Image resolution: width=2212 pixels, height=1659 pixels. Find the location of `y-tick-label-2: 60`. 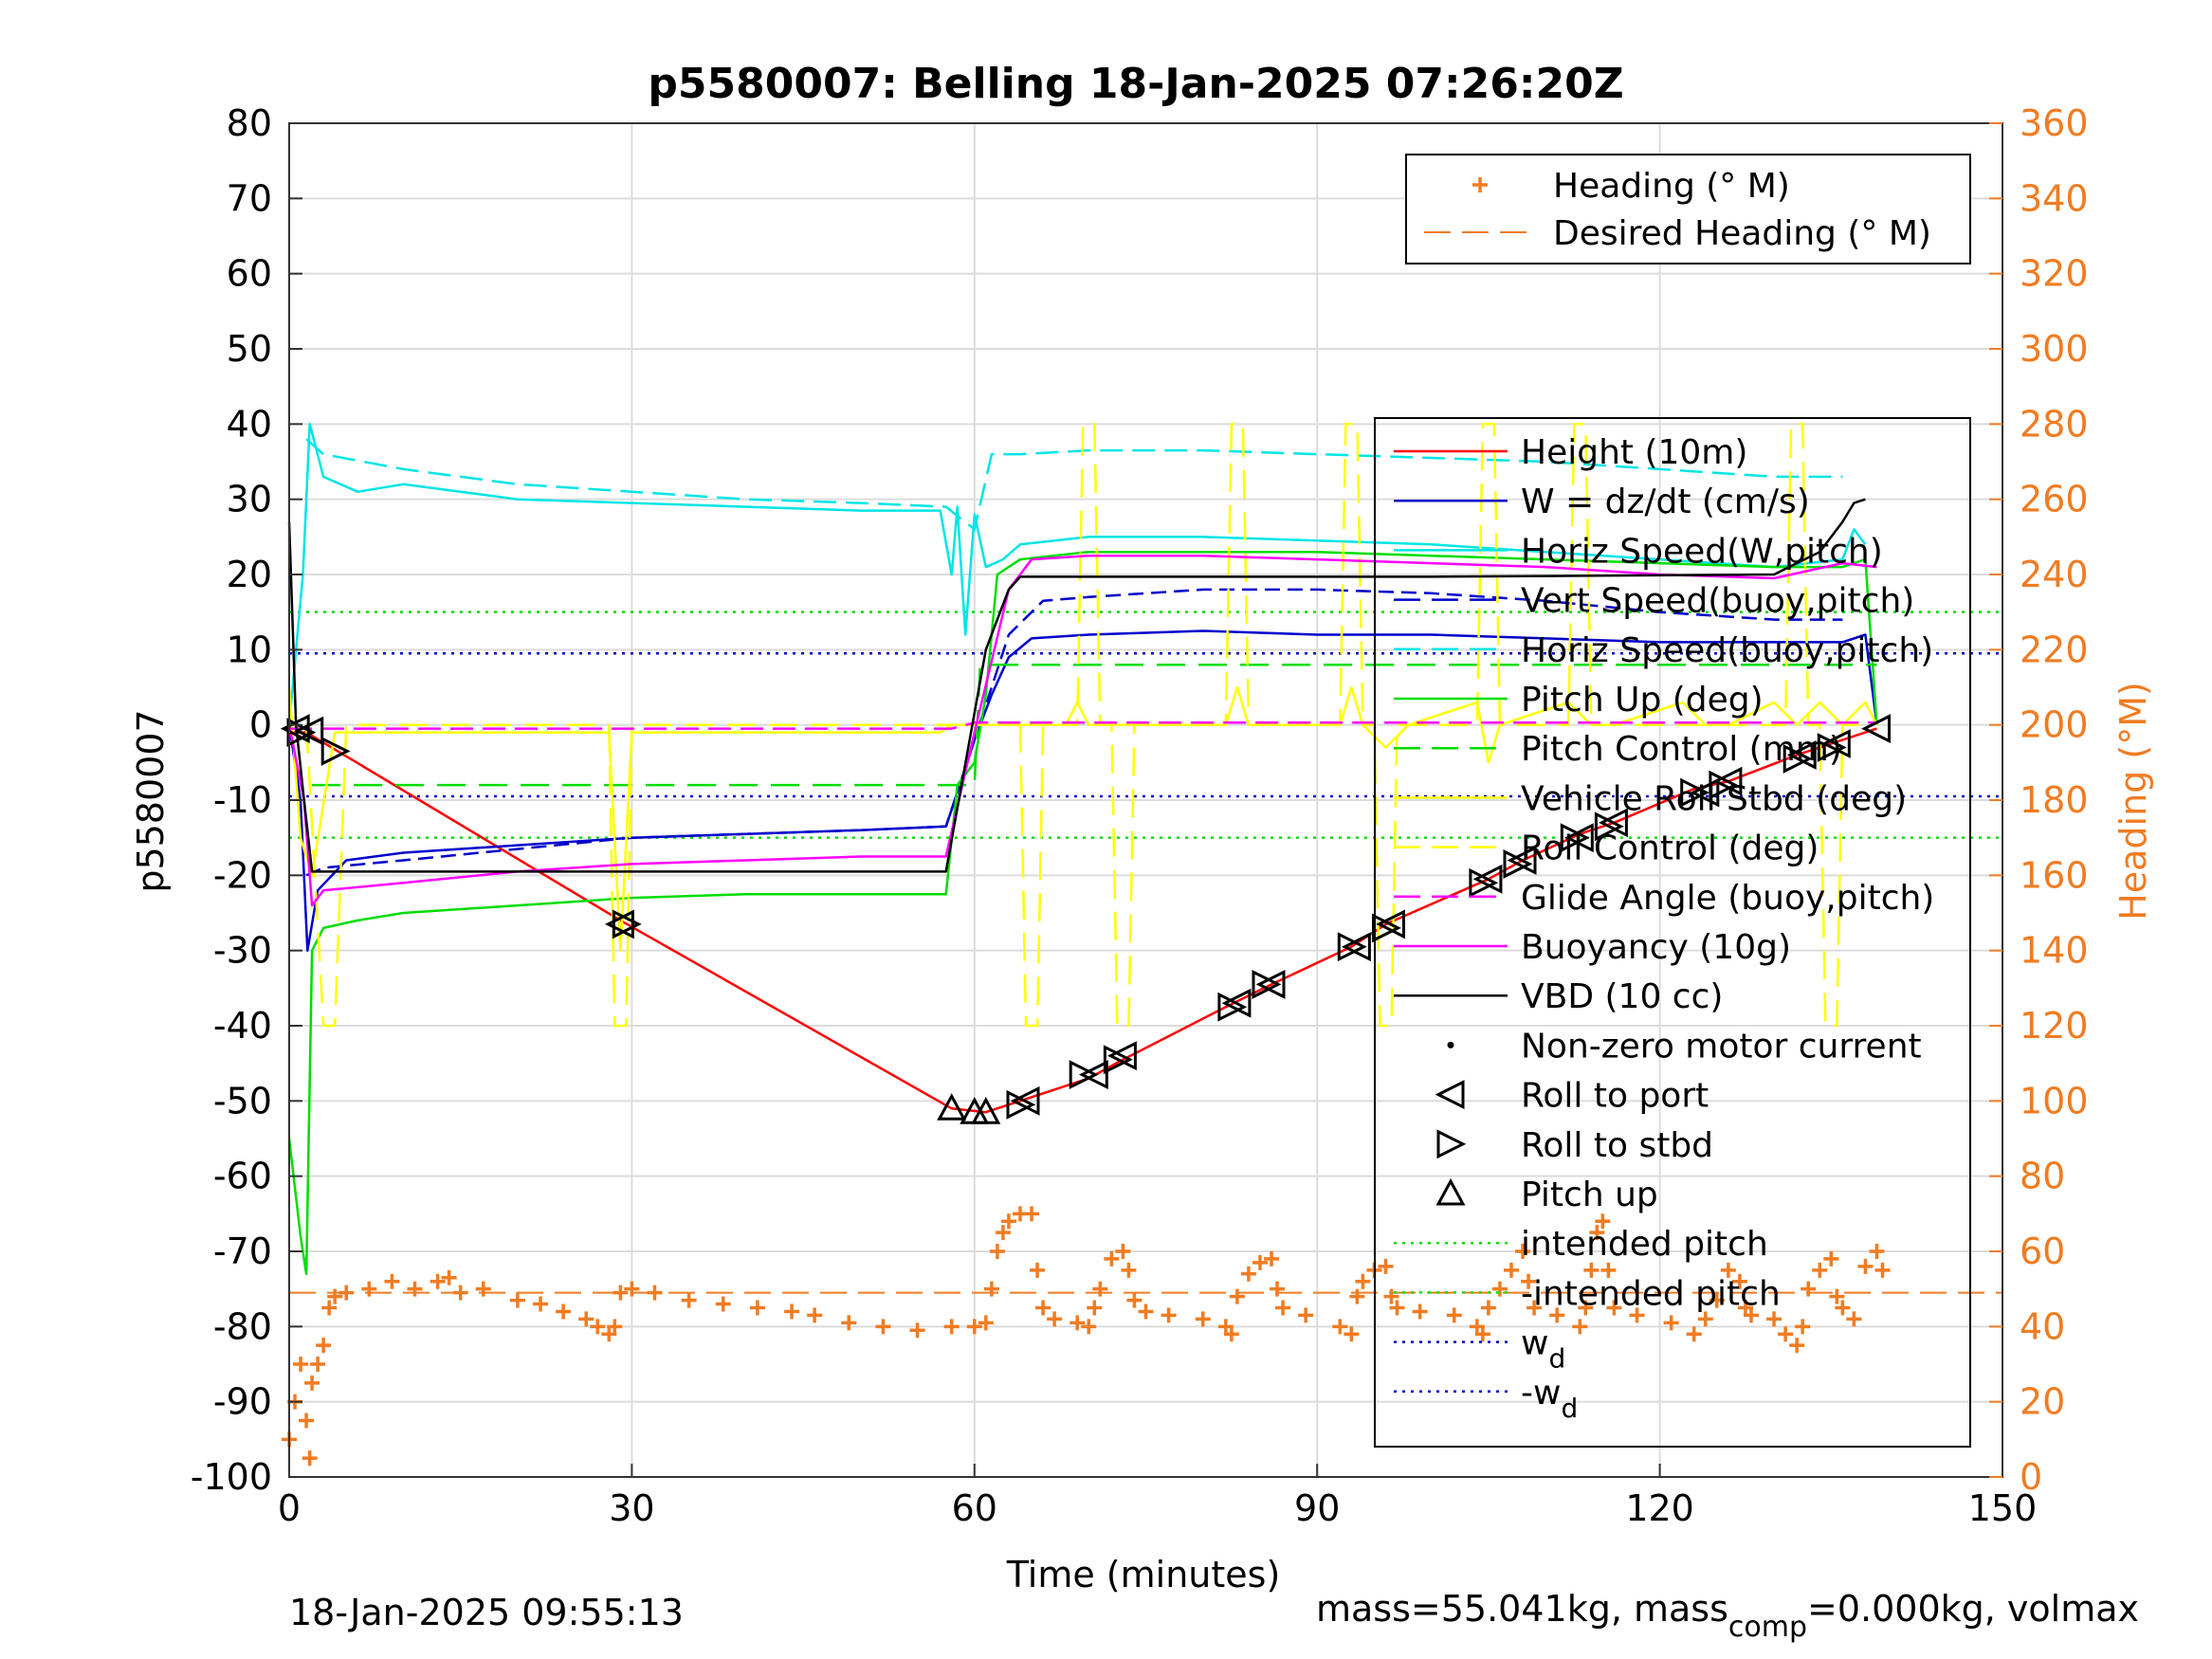

y-tick-label-2: 60 is located at coordinates (249, 274).